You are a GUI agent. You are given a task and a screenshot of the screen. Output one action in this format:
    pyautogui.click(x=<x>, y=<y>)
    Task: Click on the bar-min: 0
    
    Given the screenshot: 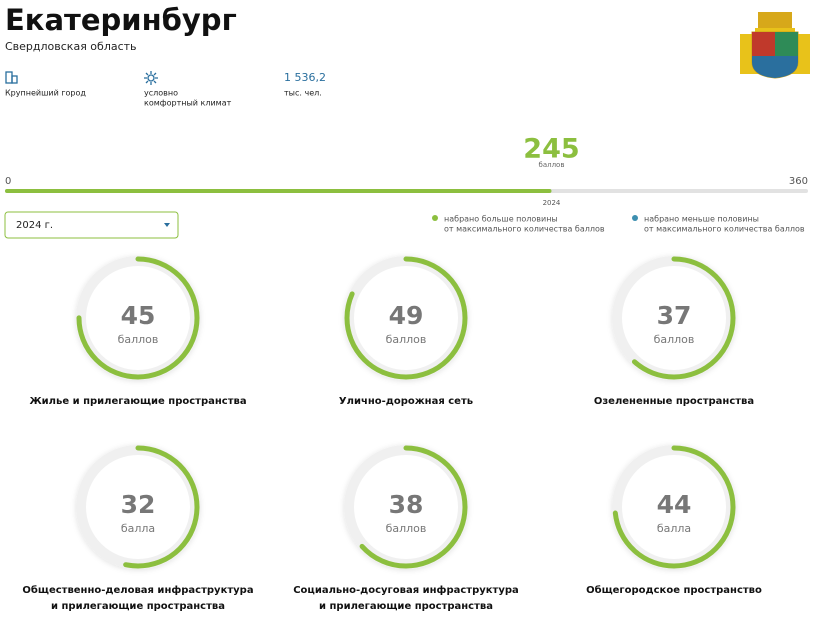 What is the action you would take?
    pyautogui.click(x=8, y=181)
    